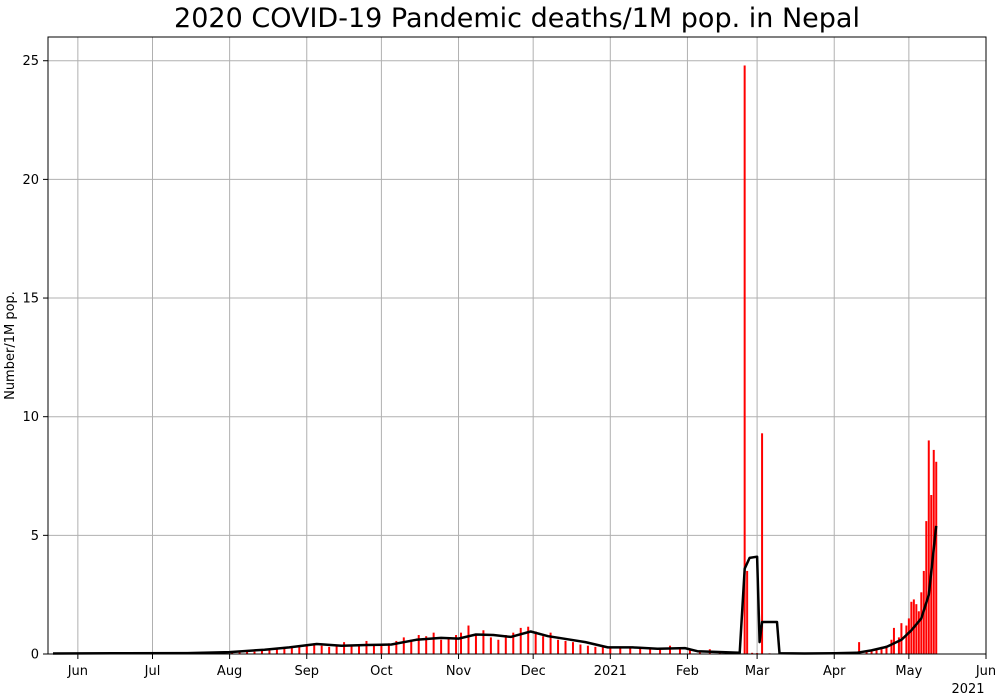 This screenshot has width=1000, height=700. Describe the element at coordinates (381, 671) in the screenshot. I see `x-tick-label: Oct` at that location.